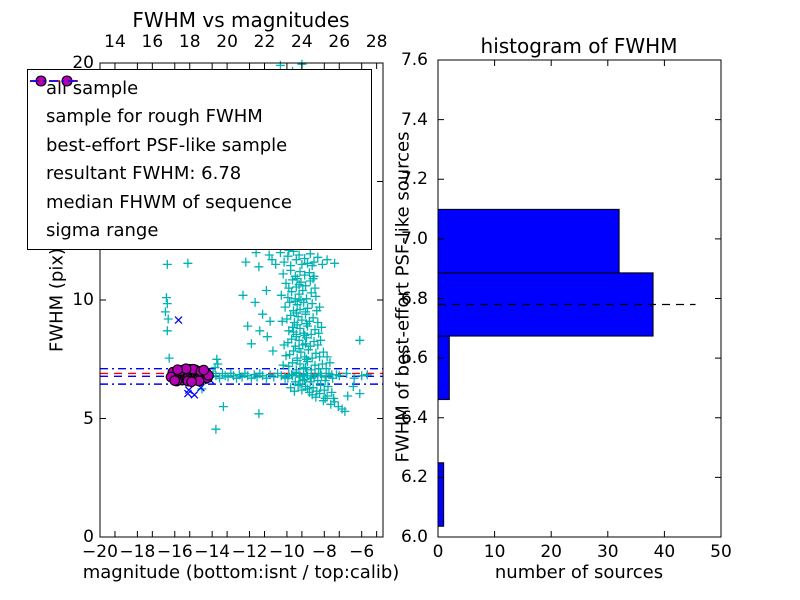  I want to click on left-top-tick-label: 28, so click(376, 42).